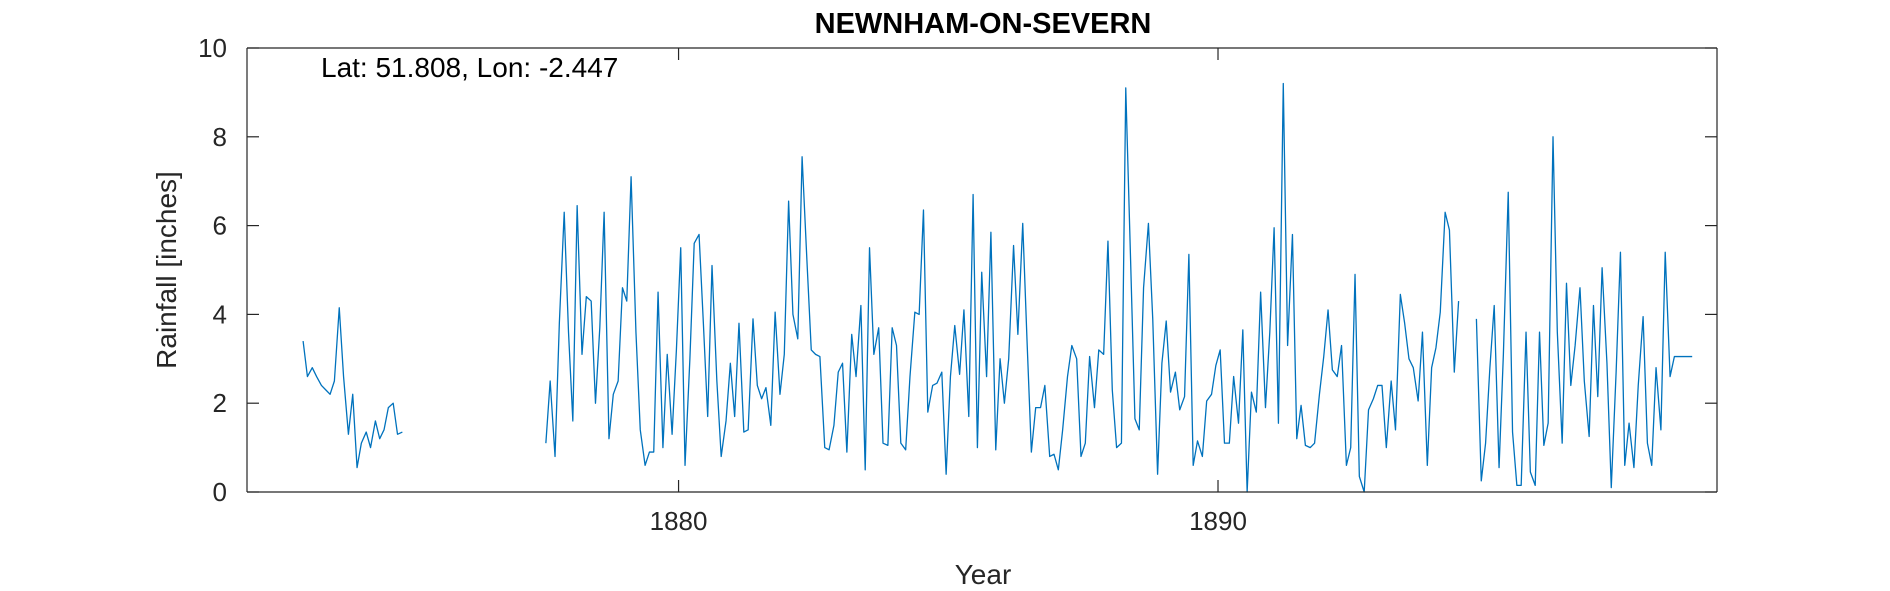 Image resolution: width=1890 pixels, height=591 pixels. Describe the element at coordinates (220, 314) in the screenshot. I see `y-tick-label-4: 4` at that location.